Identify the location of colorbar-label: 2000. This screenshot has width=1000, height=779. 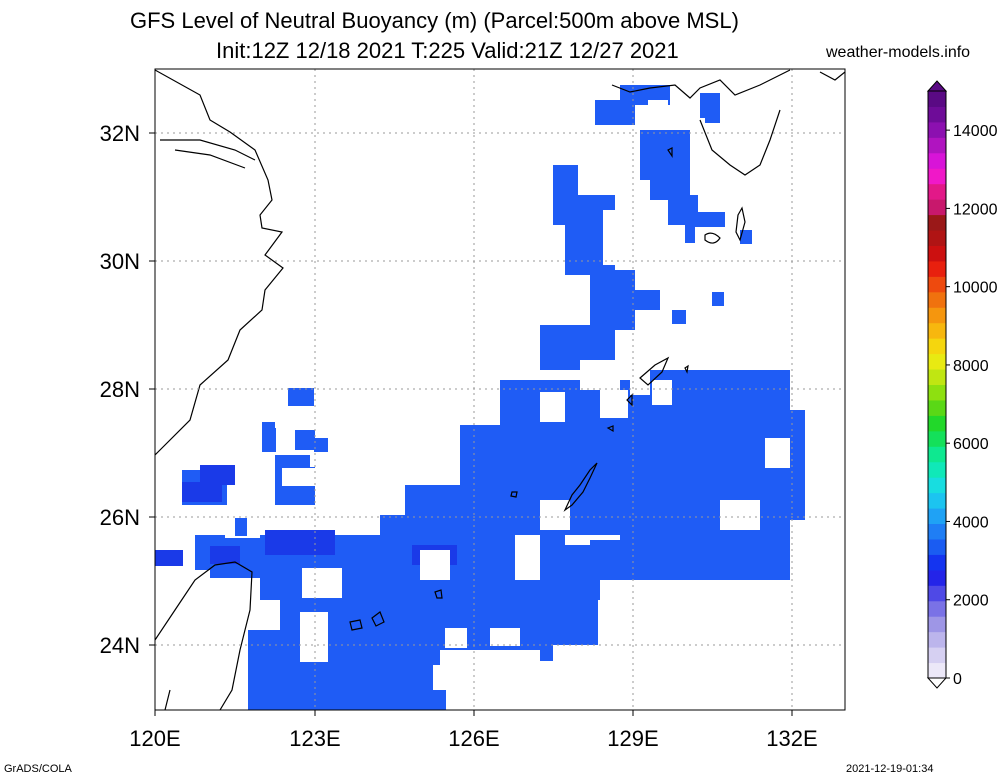
(971, 601).